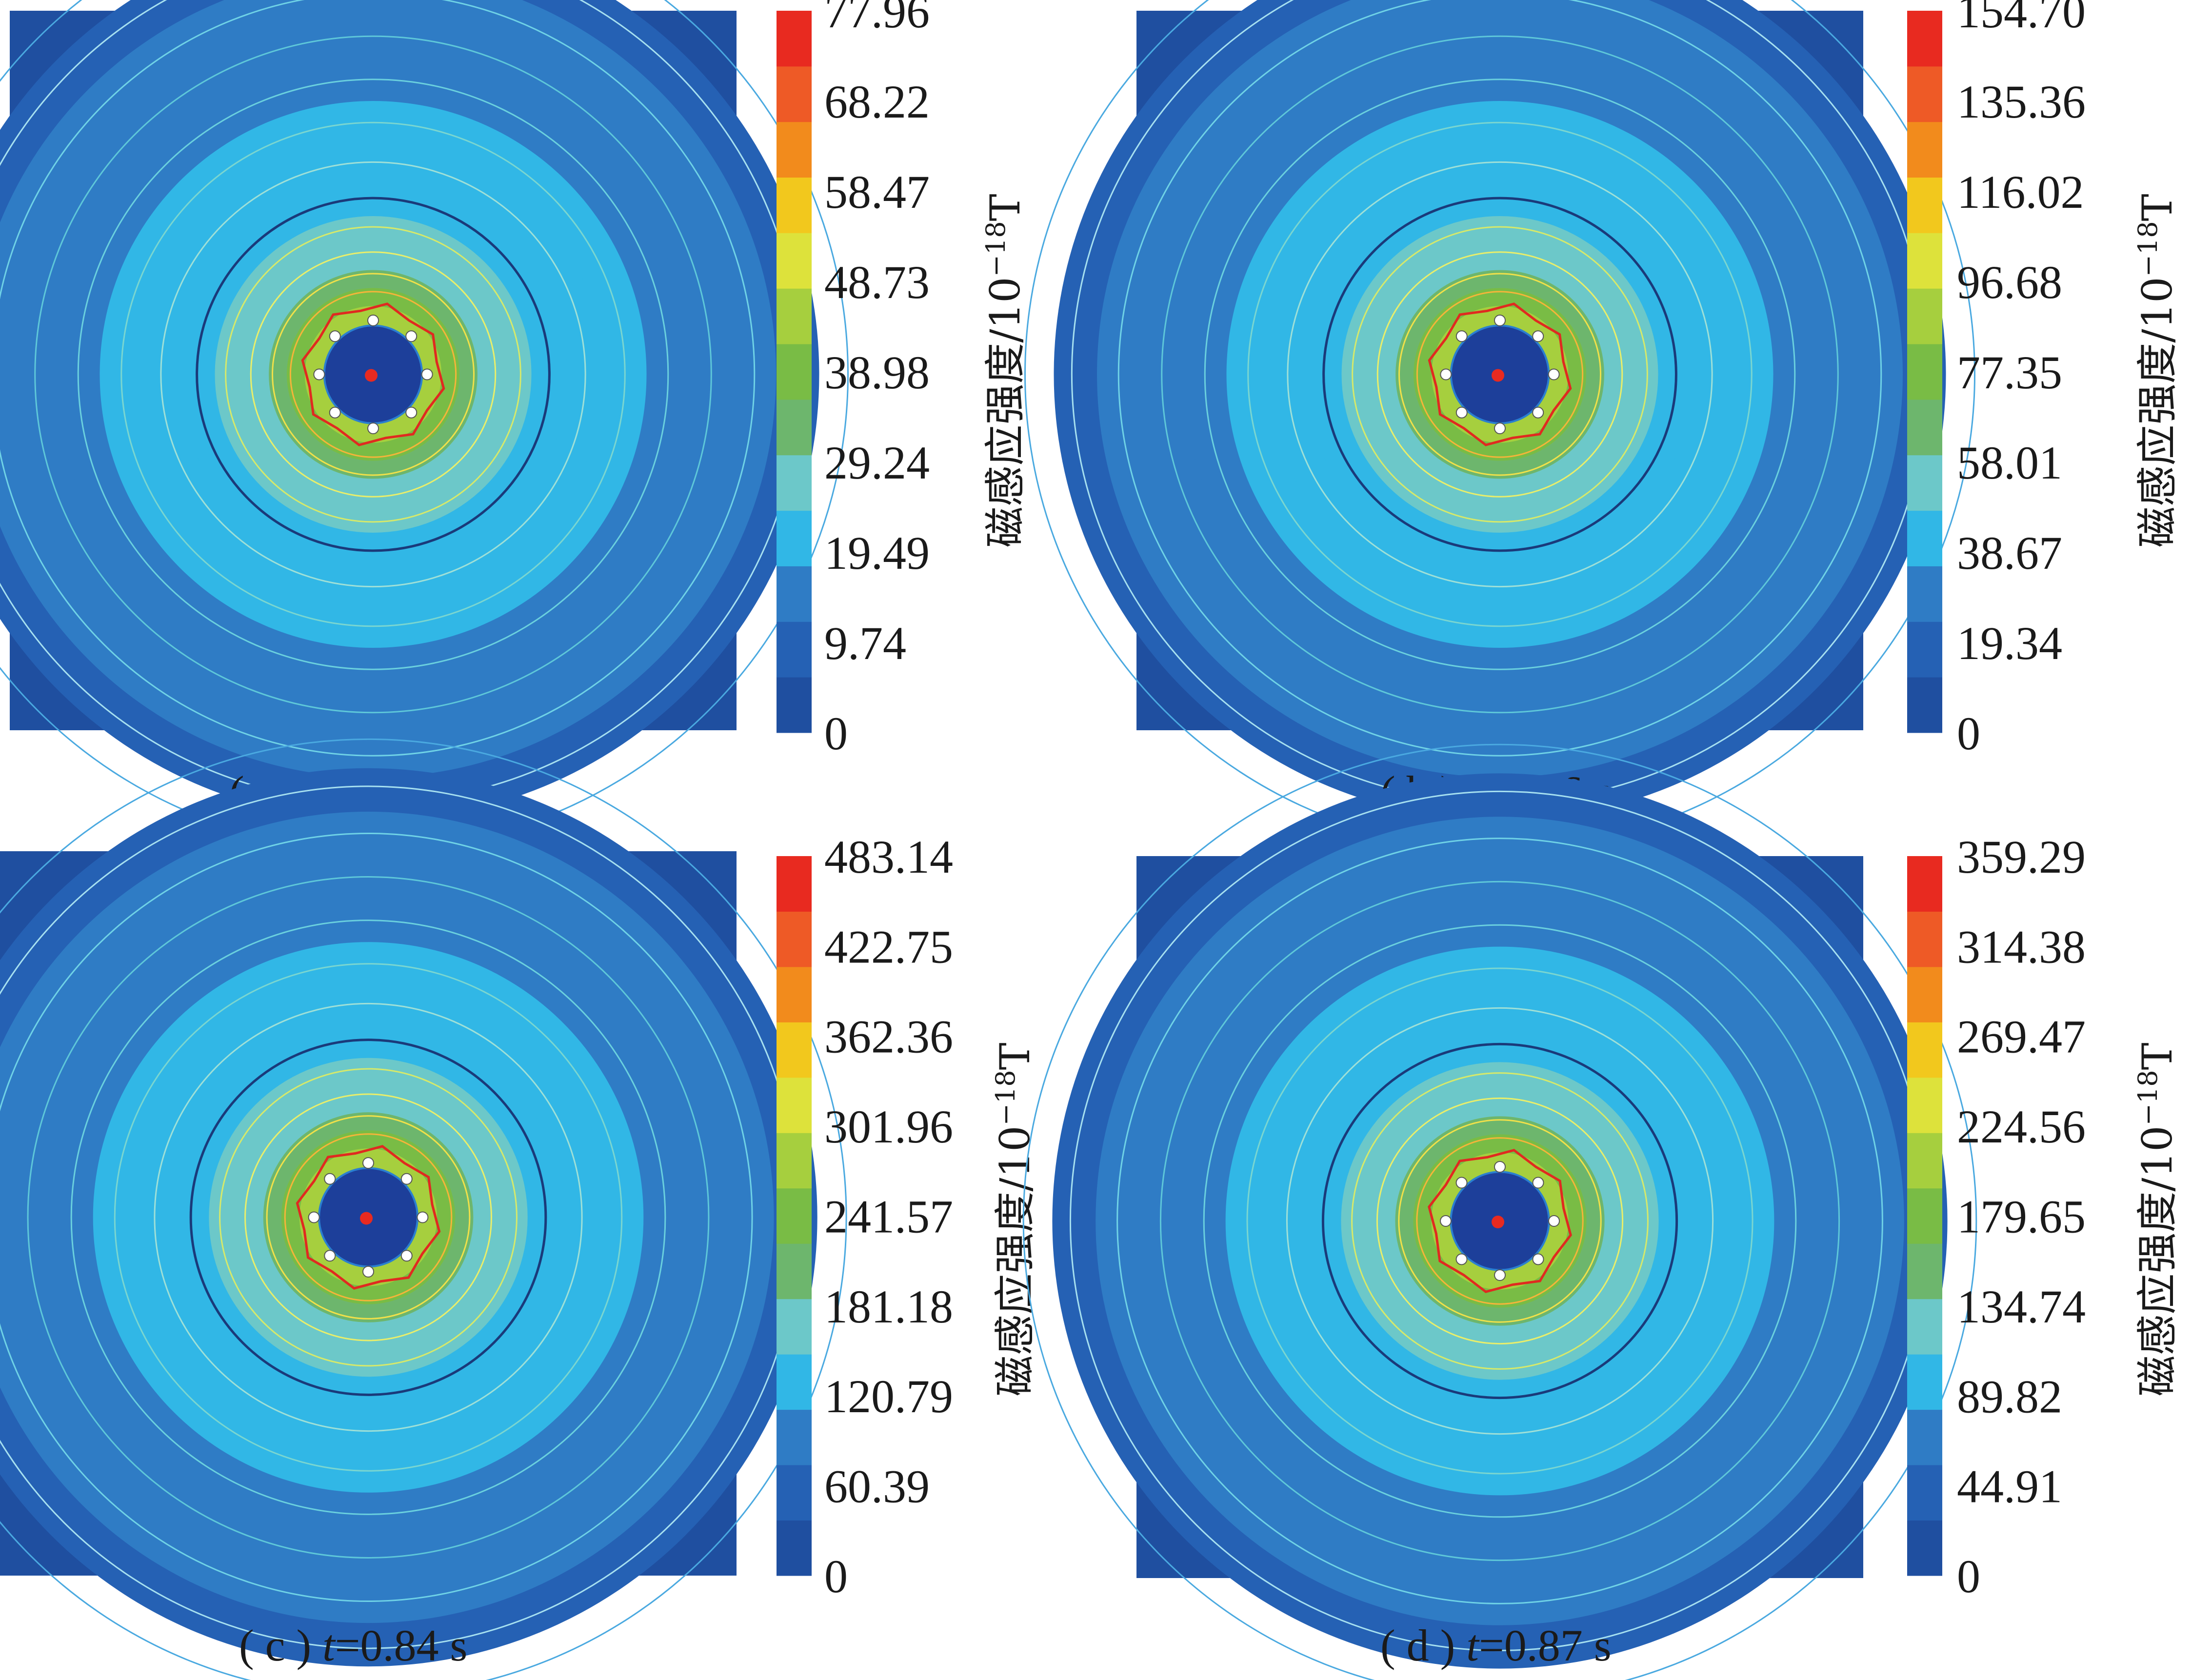  Describe the element at coordinates (1545, 792) in the screenshot. I see `caption-b-value: =0.76 s` at that location.